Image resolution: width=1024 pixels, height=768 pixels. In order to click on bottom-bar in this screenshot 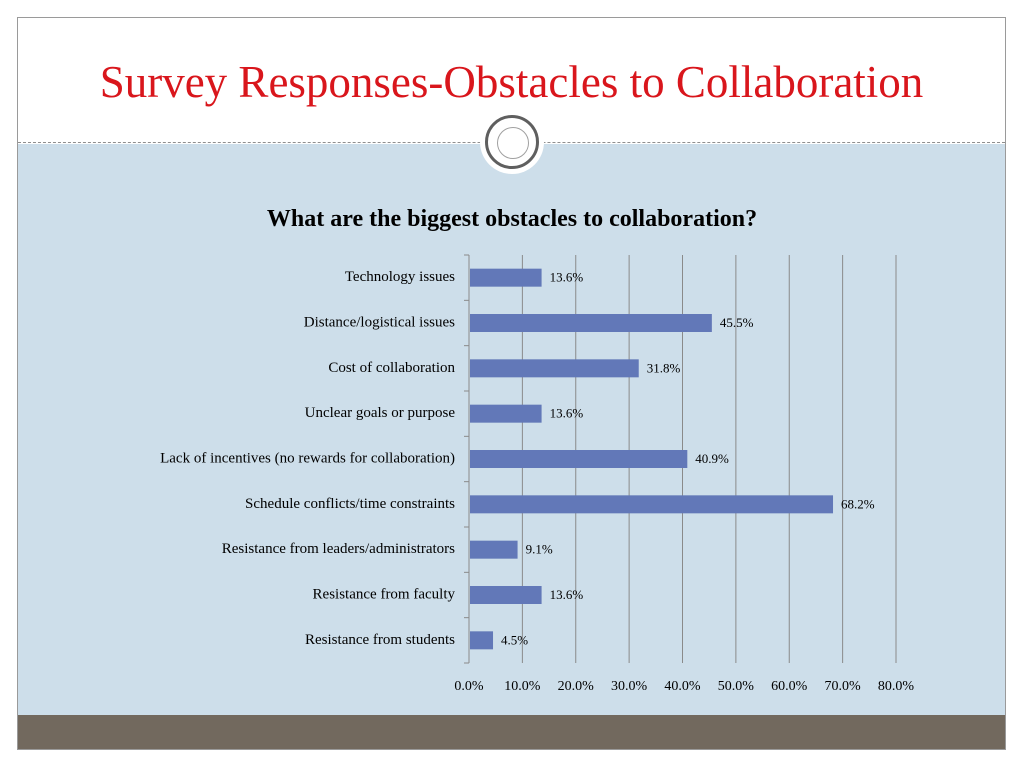, I will do `click(511, 732)`.